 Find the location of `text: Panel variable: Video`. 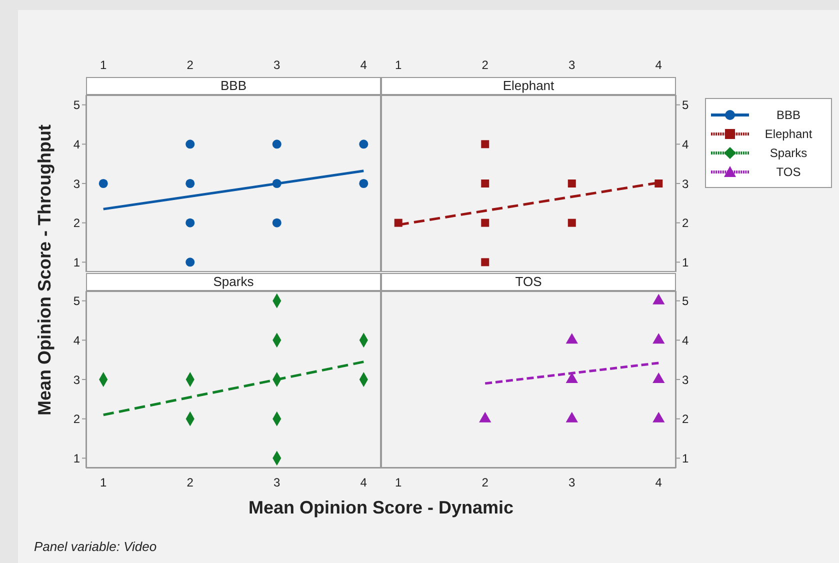

text: Panel variable: Video is located at coordinates (95, 546).